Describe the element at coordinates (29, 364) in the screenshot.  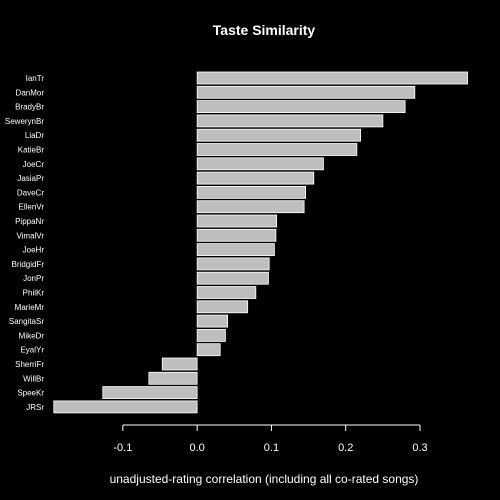
I see `category-label-SherriFr: SherriFr` at that location.